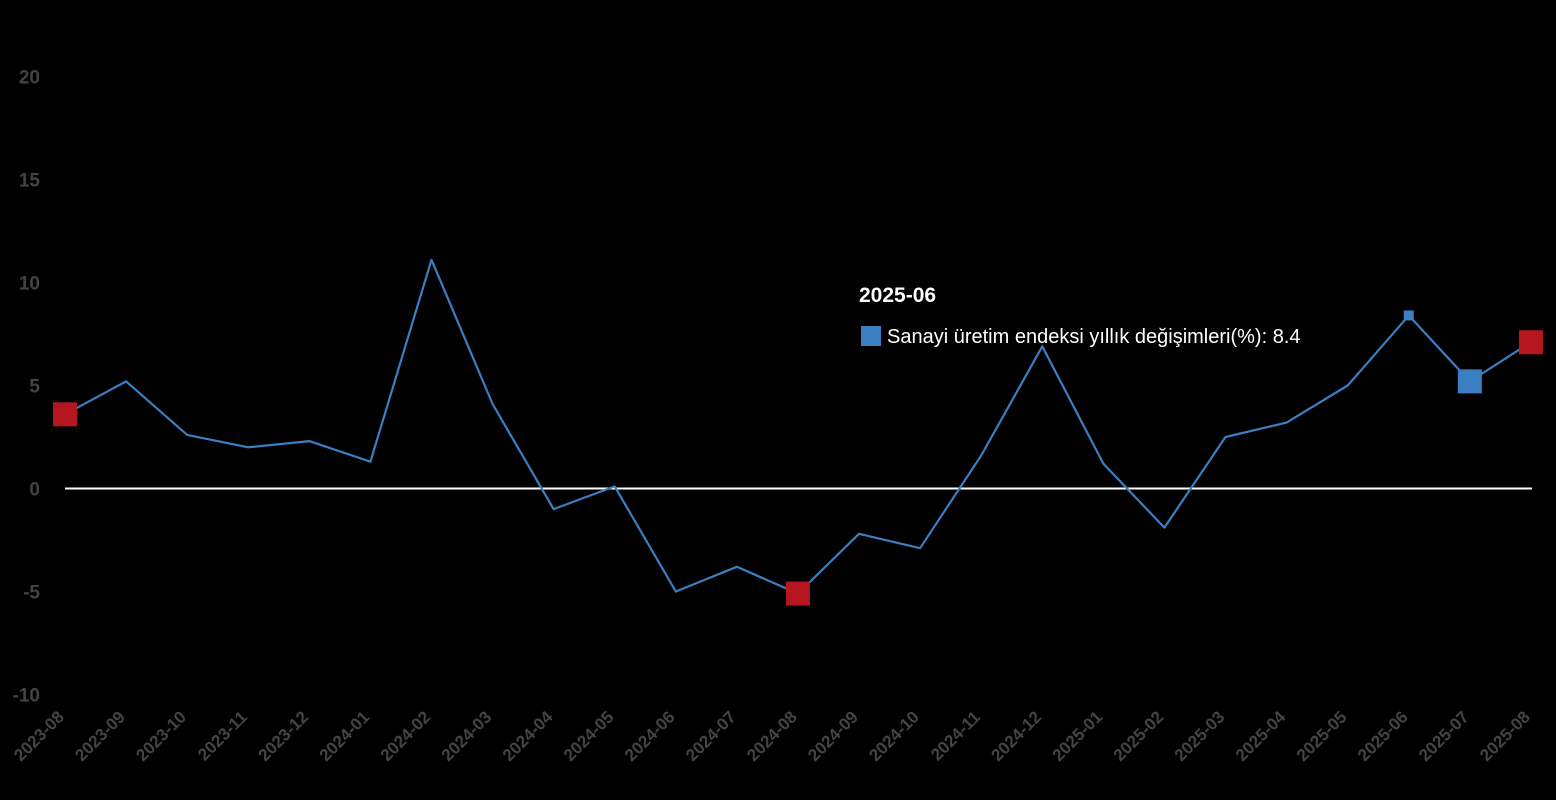 The width and height of the screenshot is (1556, 800). Describe the element at coordinates (284, 736) in the screenshot. I see `x-tick-label: 2023-12` at that location.